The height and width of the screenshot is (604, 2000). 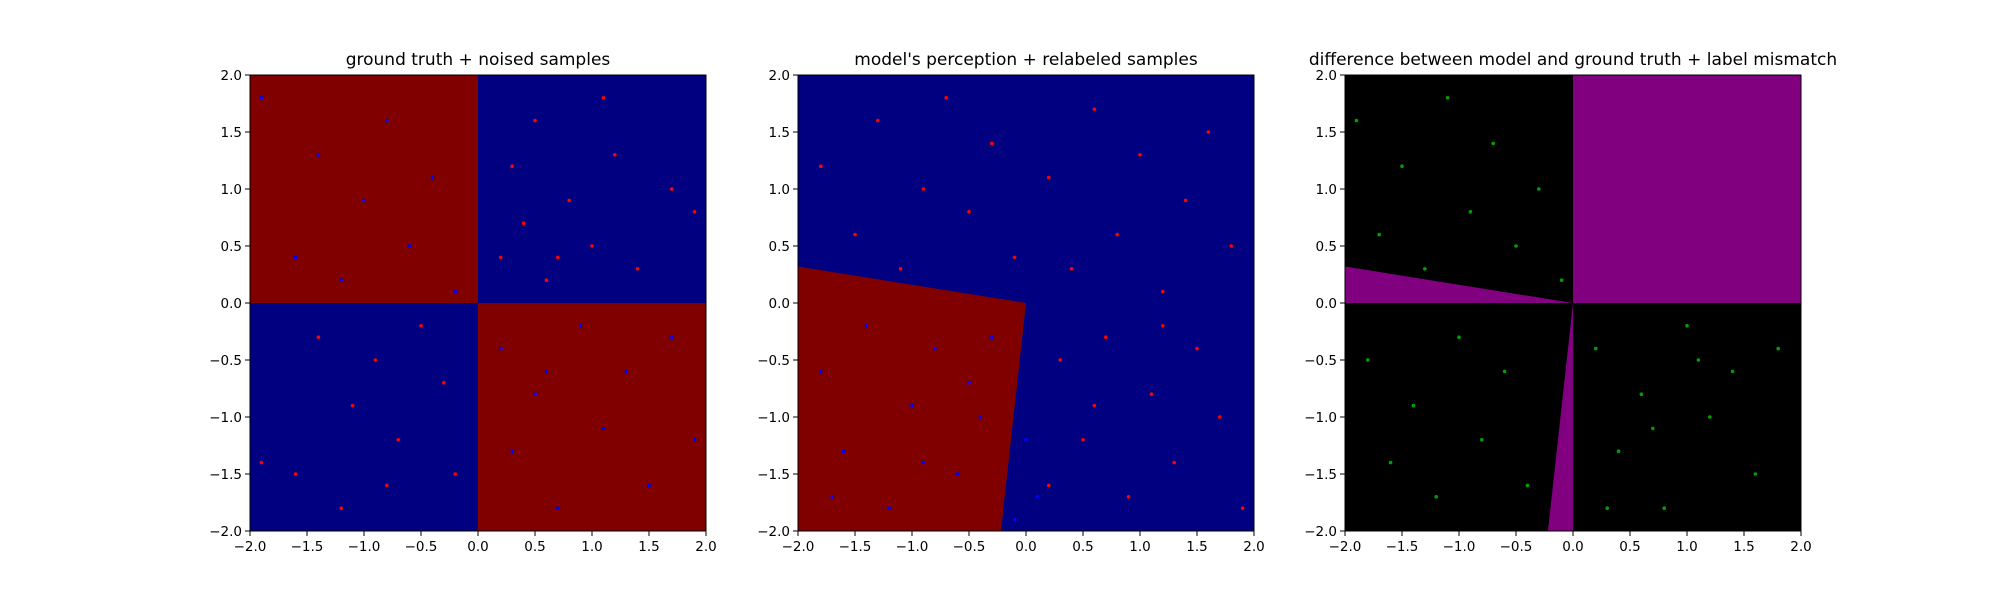 What do you see at coordinates (478, 60) in the screenshot?
I see `chart-title: ground truth + noised samples` at bounding box center [478, 60].